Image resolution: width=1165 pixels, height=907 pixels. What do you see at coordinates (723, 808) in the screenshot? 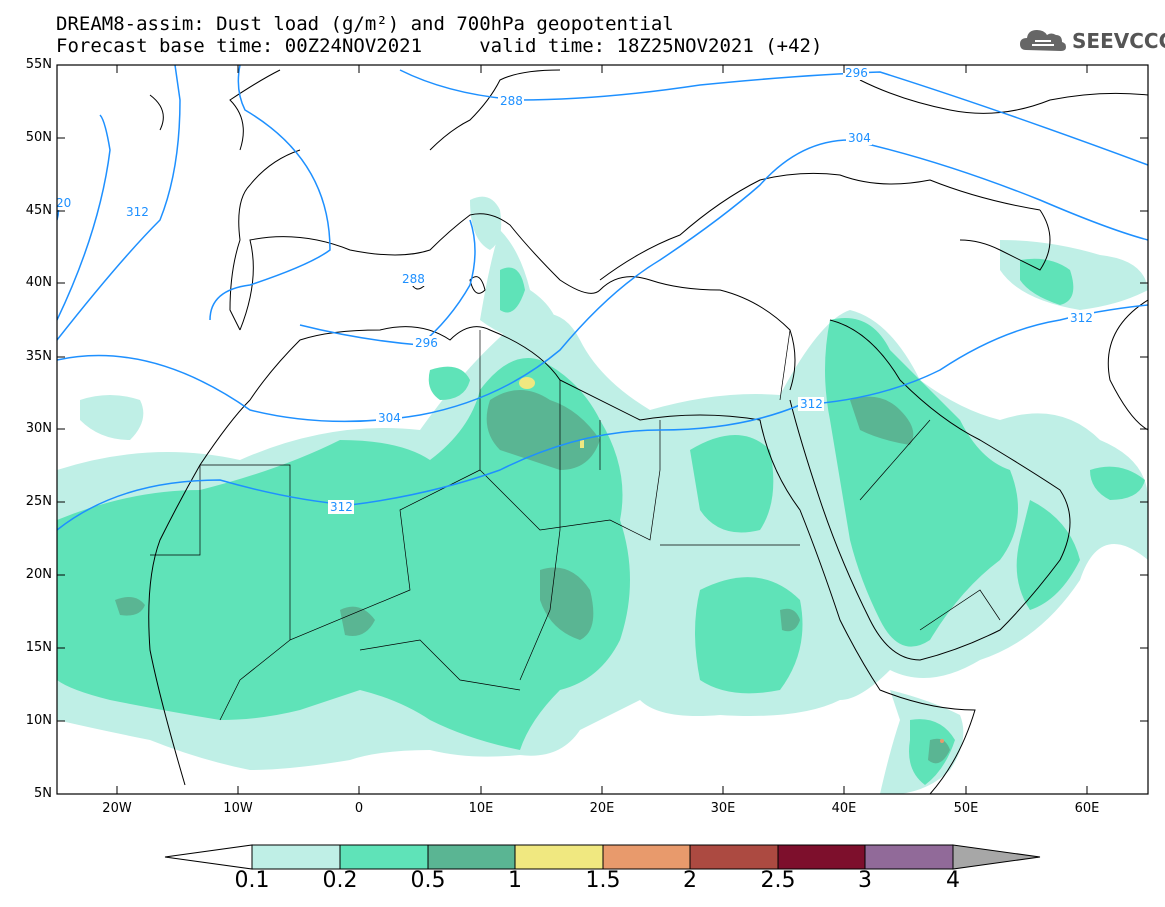
I see `lon-label: 30E` at bounding box center [723, 808].